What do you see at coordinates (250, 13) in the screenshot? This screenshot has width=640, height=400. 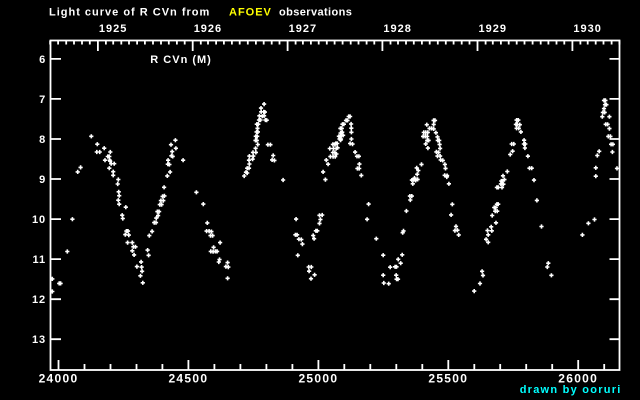 I see `svg-text: AFOEV` at bounding box center [250, 13].